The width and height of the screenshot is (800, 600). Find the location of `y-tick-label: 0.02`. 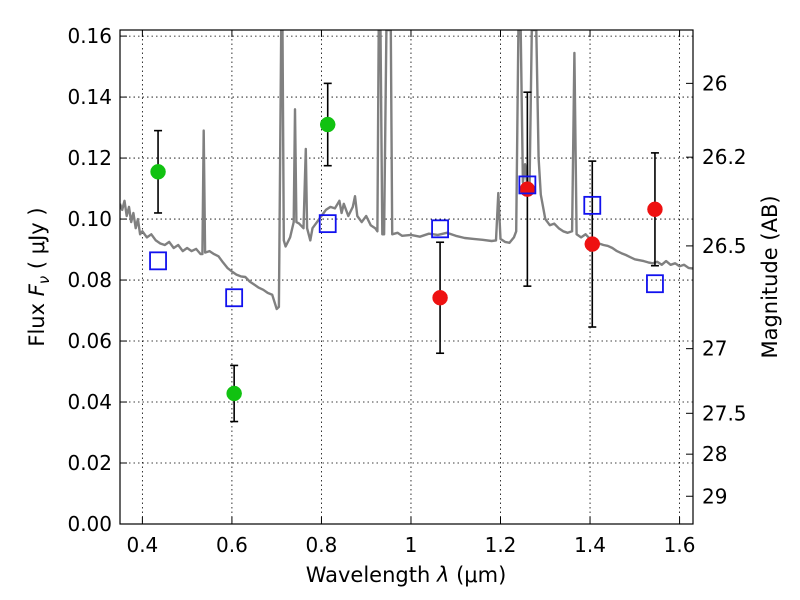

y-tick-label: 0.02 is located at coordinates (89, 463).